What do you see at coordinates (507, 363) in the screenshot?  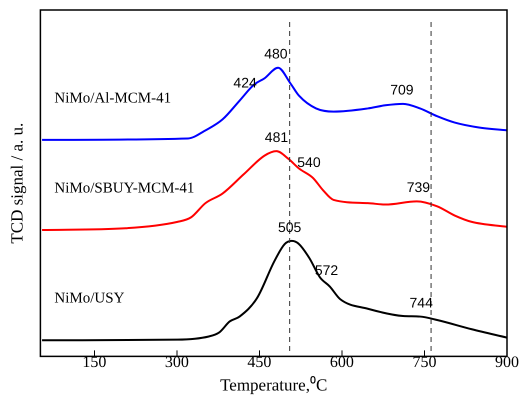 I see `x-tick-label: 900` at bounding box center [507, 363].